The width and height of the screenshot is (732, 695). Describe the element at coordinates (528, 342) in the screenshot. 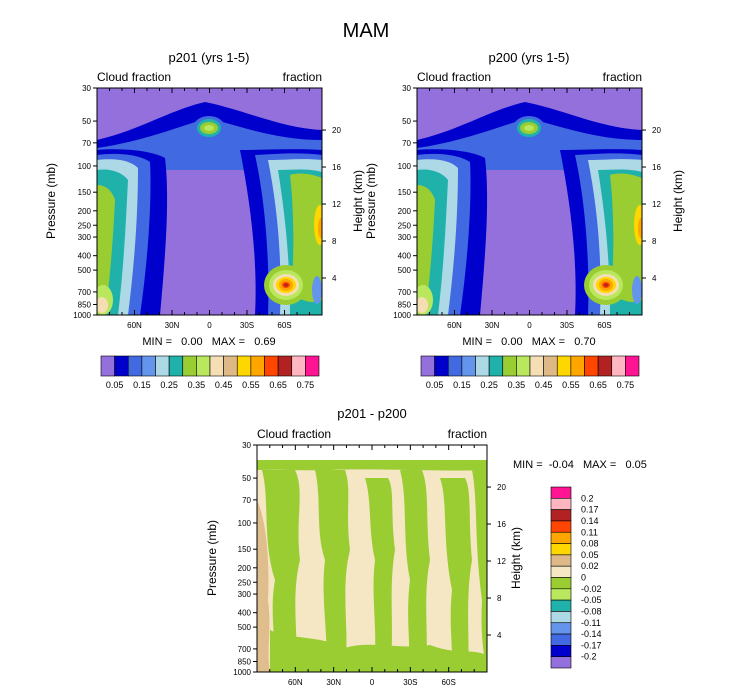

I see `min-max-stats: MIN = 0.00 MAX = 0.70` at that location.